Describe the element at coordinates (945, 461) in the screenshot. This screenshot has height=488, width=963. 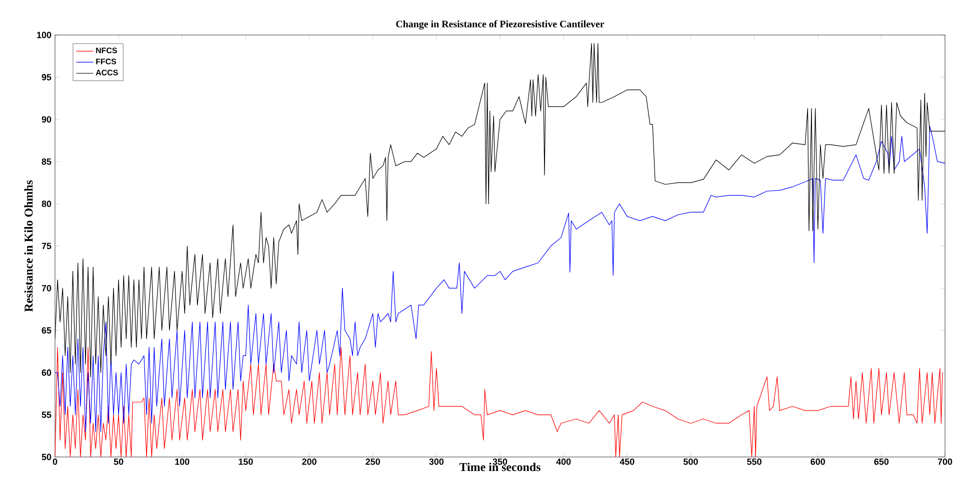
I see `x-tick-label: 700` at that location.